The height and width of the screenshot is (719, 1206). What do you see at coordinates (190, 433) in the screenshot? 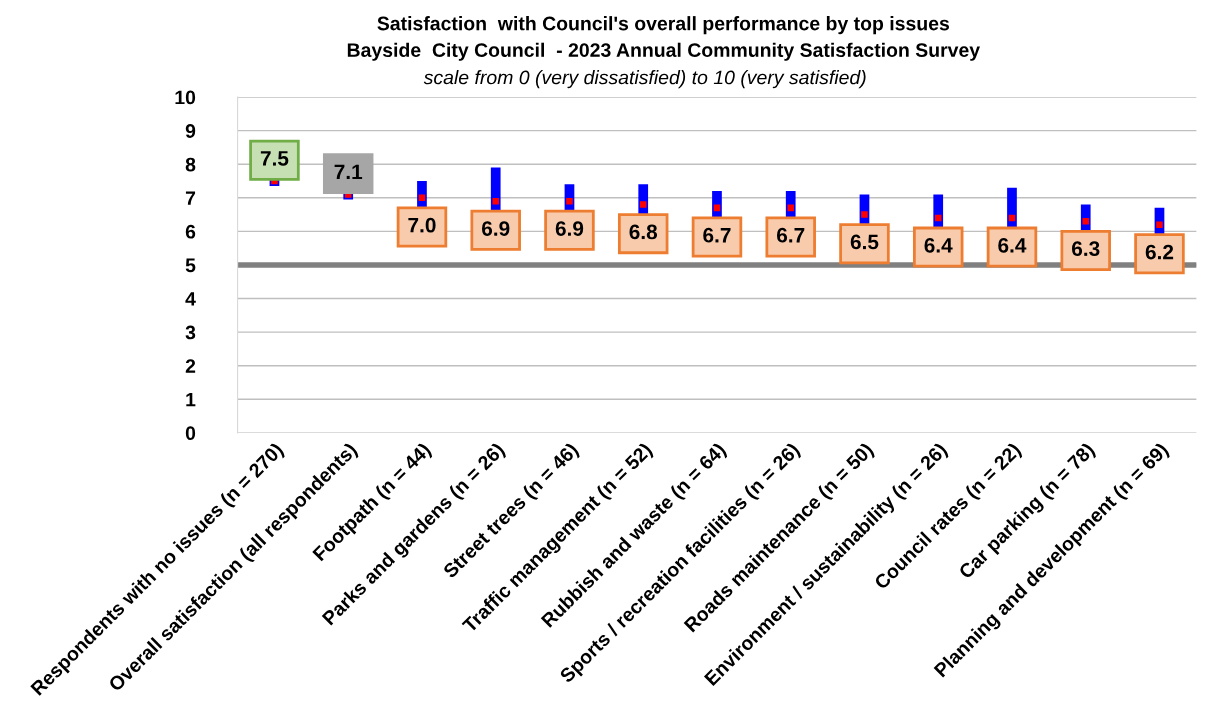
I see `y-tick-label: 0` at bounding box center [190, 433].